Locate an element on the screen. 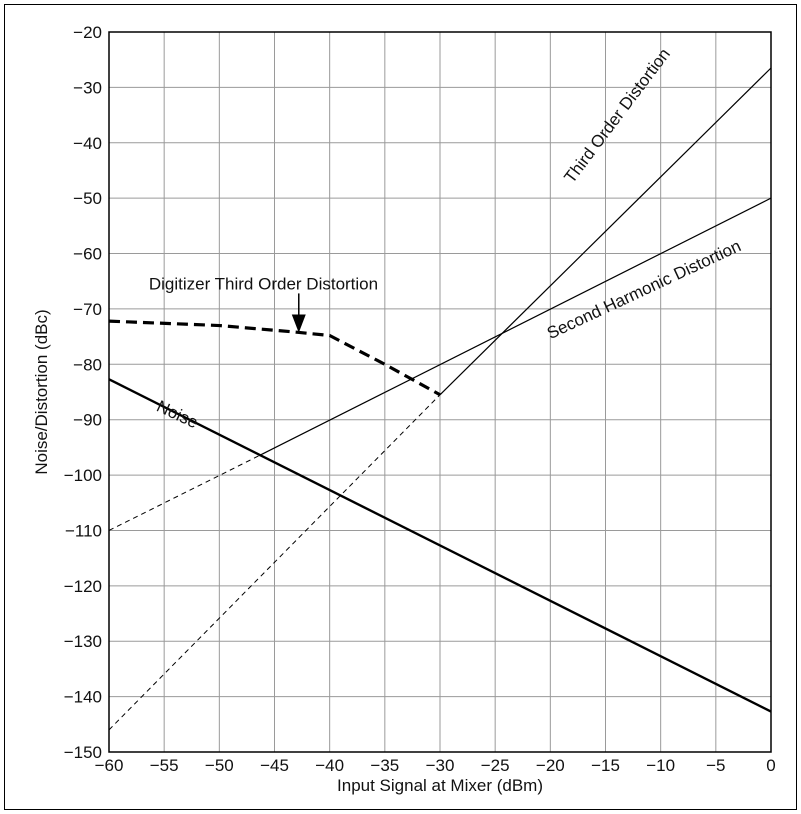  x-tick-label: −45 is located at coordinates (274, 765).